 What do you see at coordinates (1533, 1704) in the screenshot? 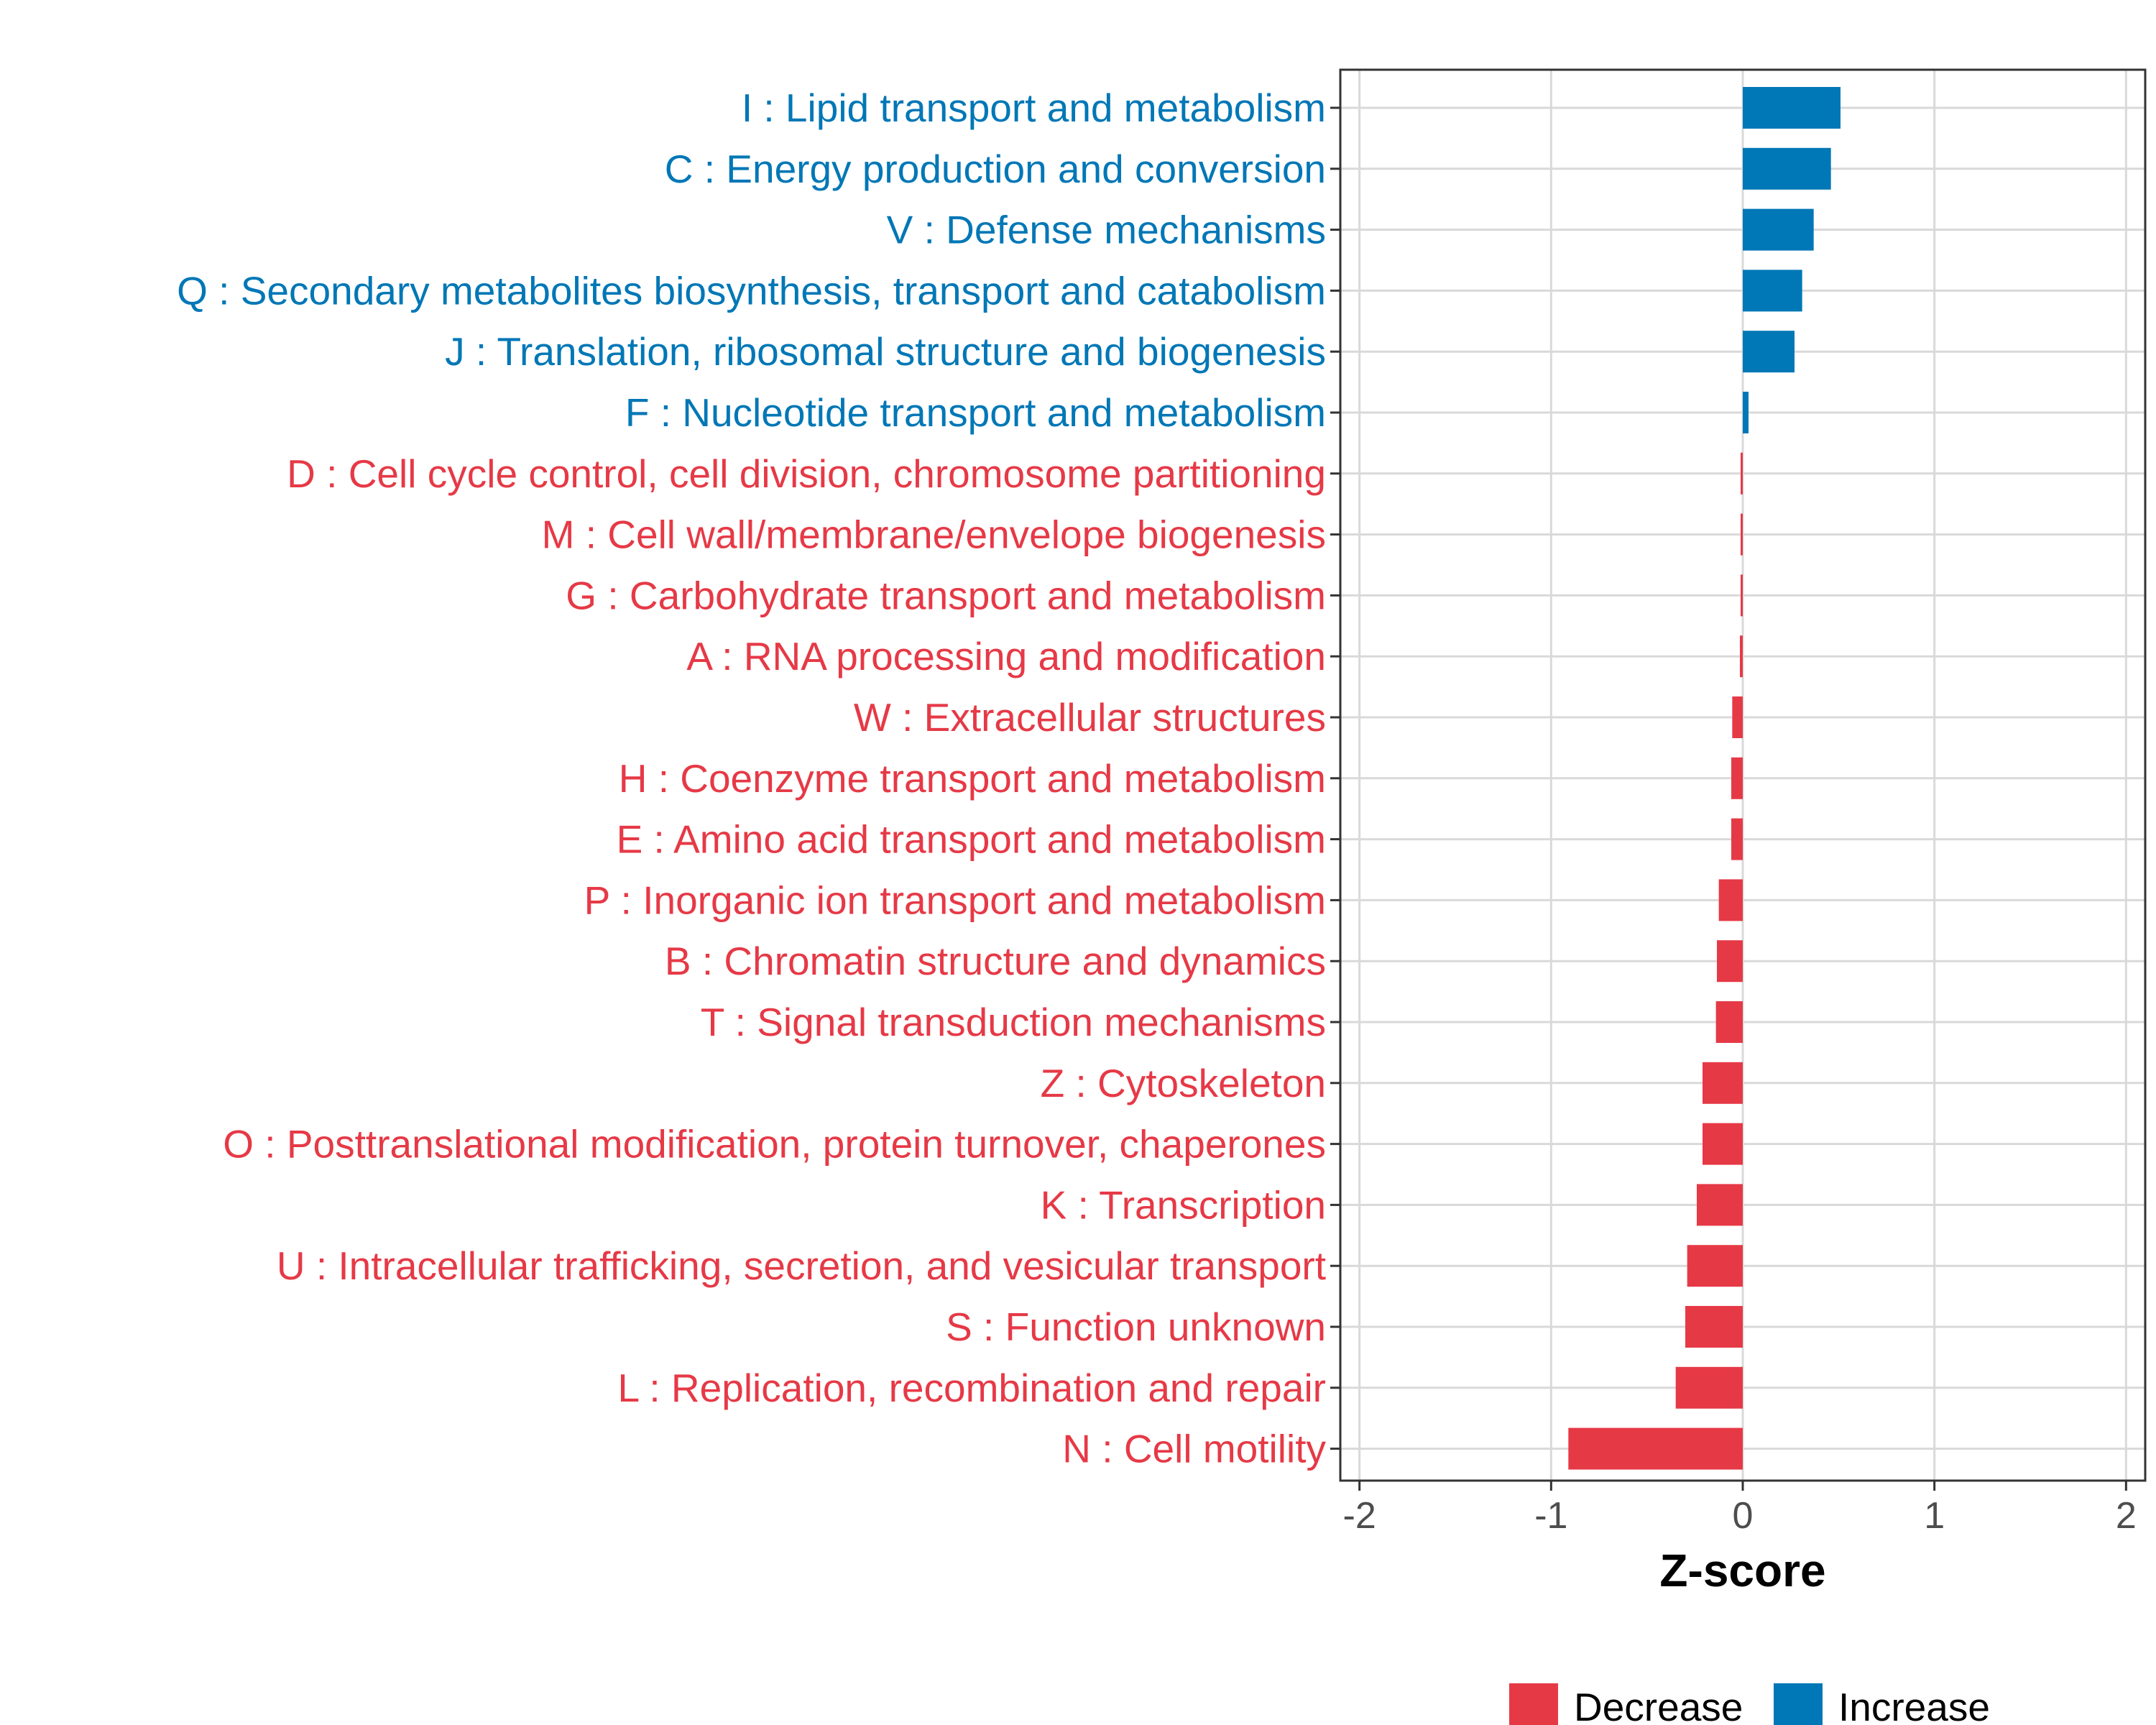
I see `legend-key-decrease` at bounding box center [1533, 1704].